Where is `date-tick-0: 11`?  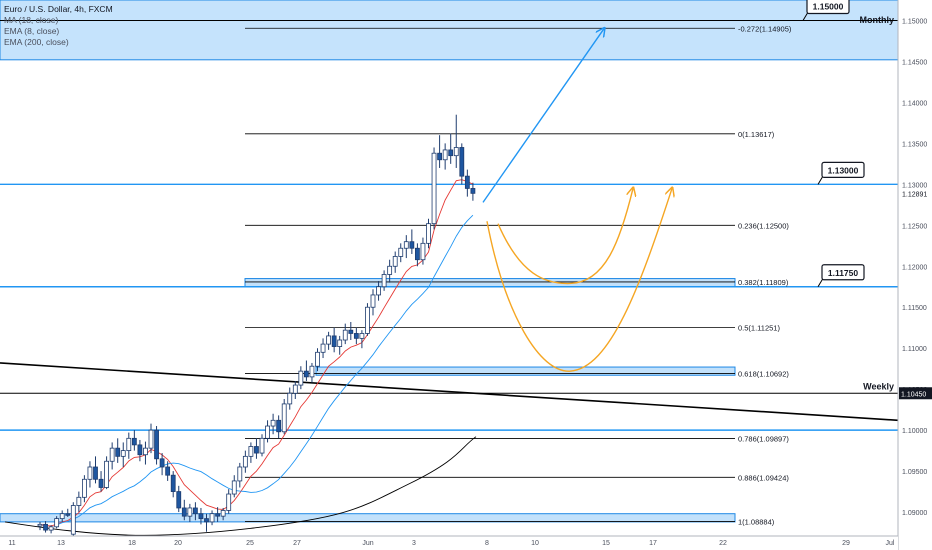
date-tick-0: 11 is located at coordinates (11, 543).